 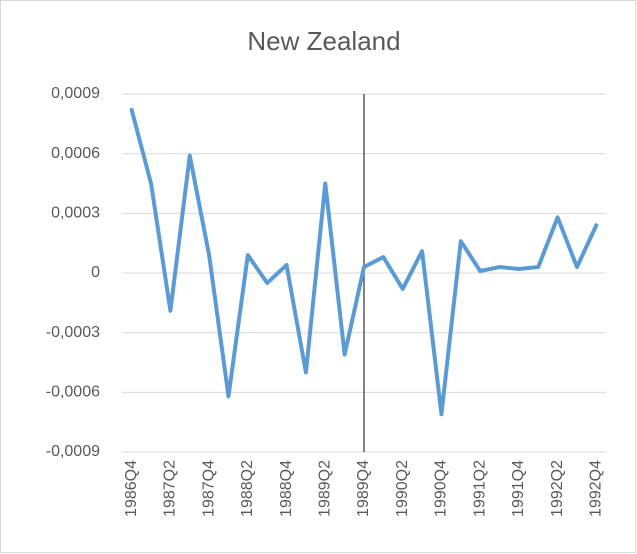 I want to click on x-tick-label: 1992Q4, so click(x=596, y=488).